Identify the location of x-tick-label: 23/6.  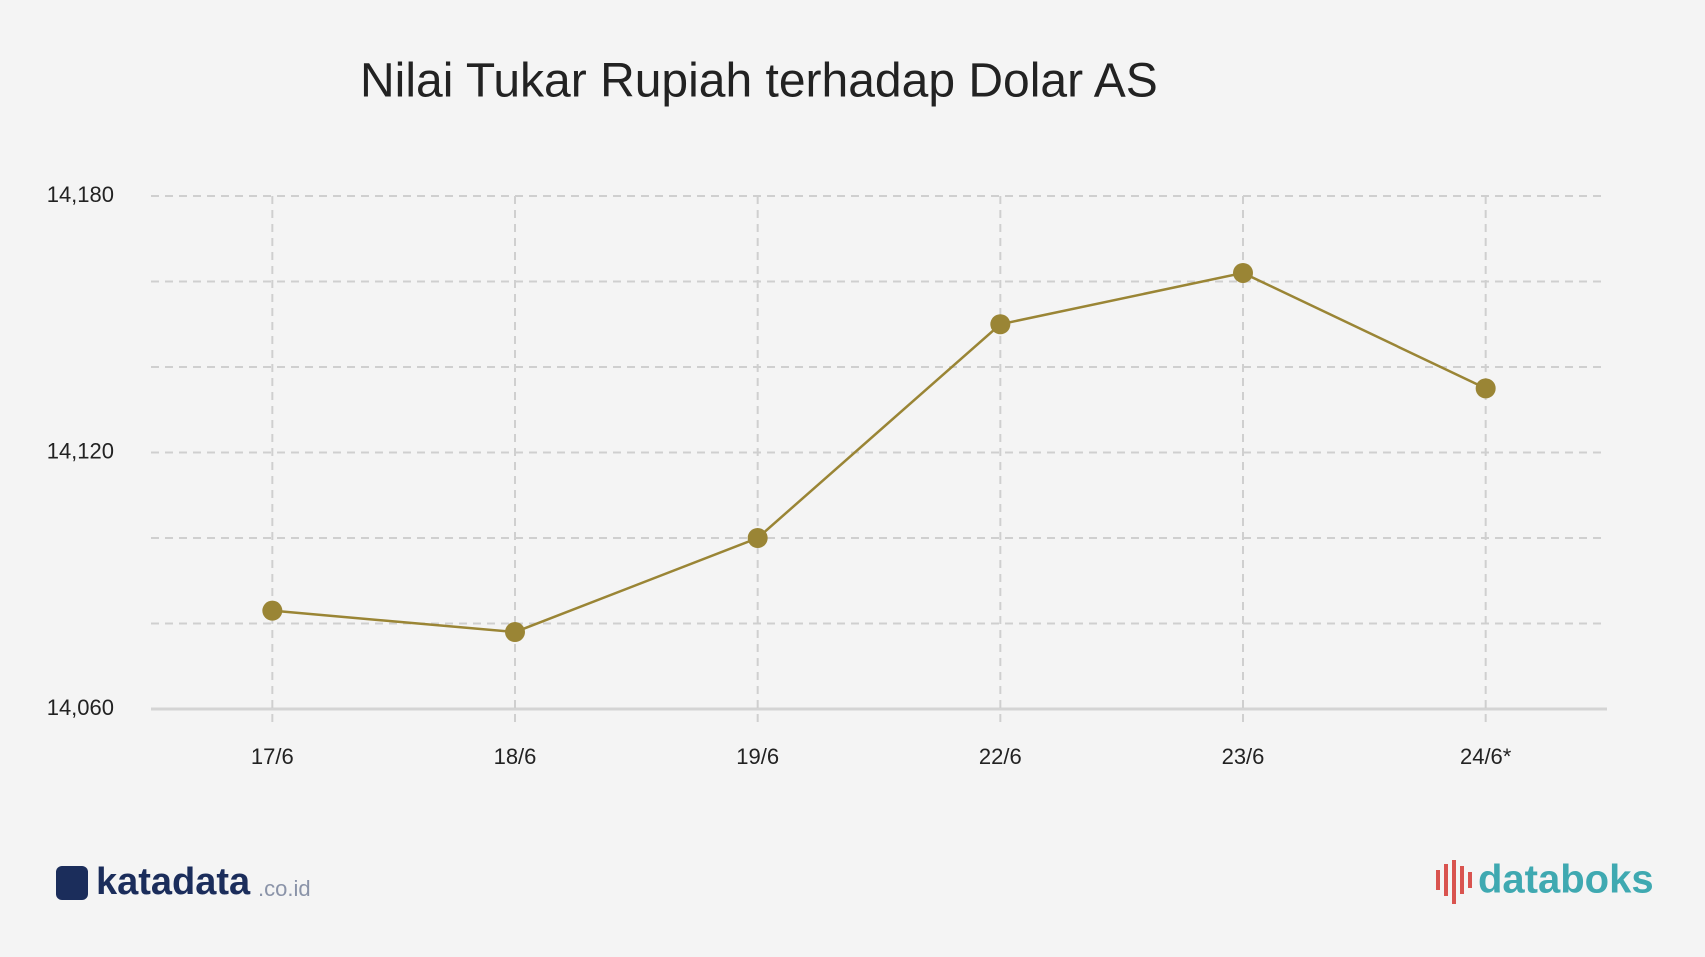
(1243, 756).